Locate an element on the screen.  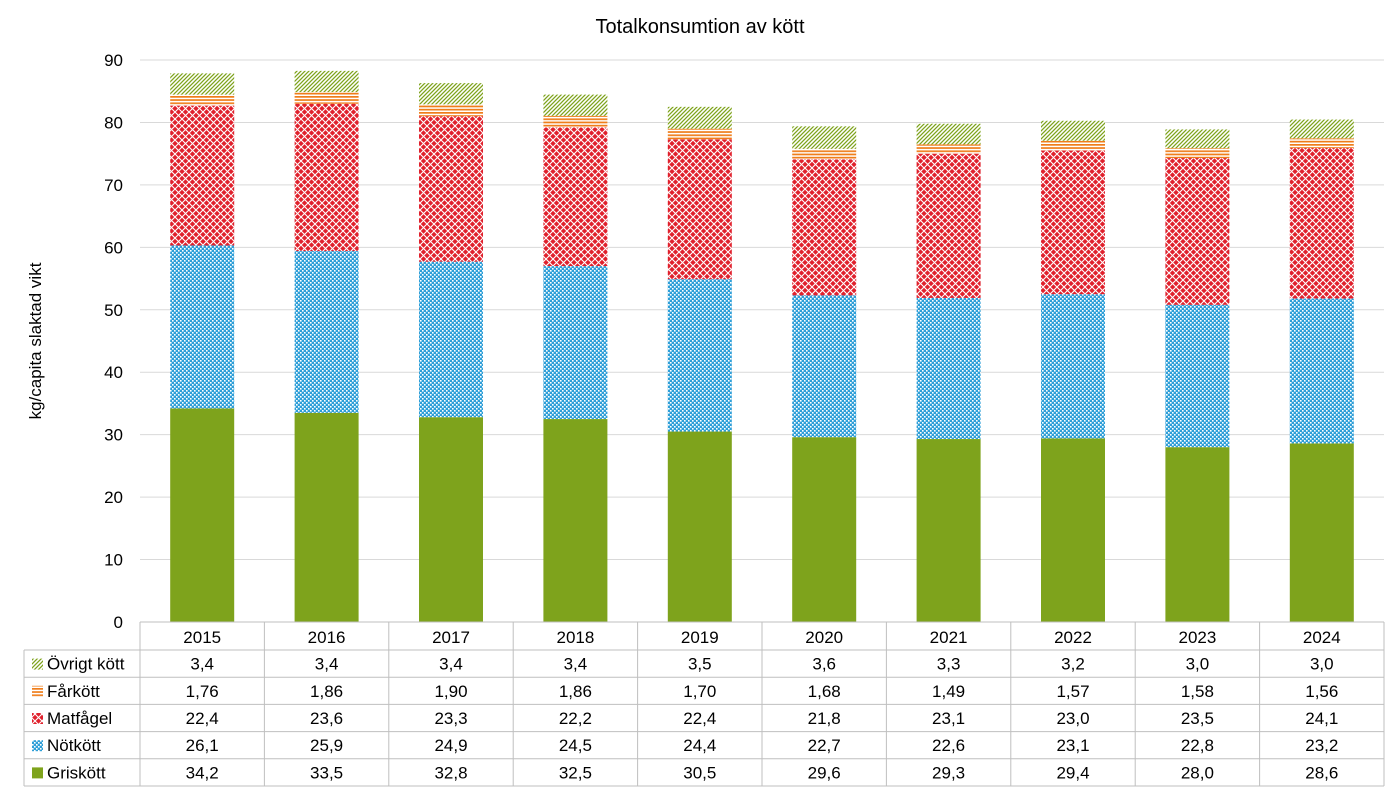
table-cell-value: 1,68 is located at coordinates (824, 691).